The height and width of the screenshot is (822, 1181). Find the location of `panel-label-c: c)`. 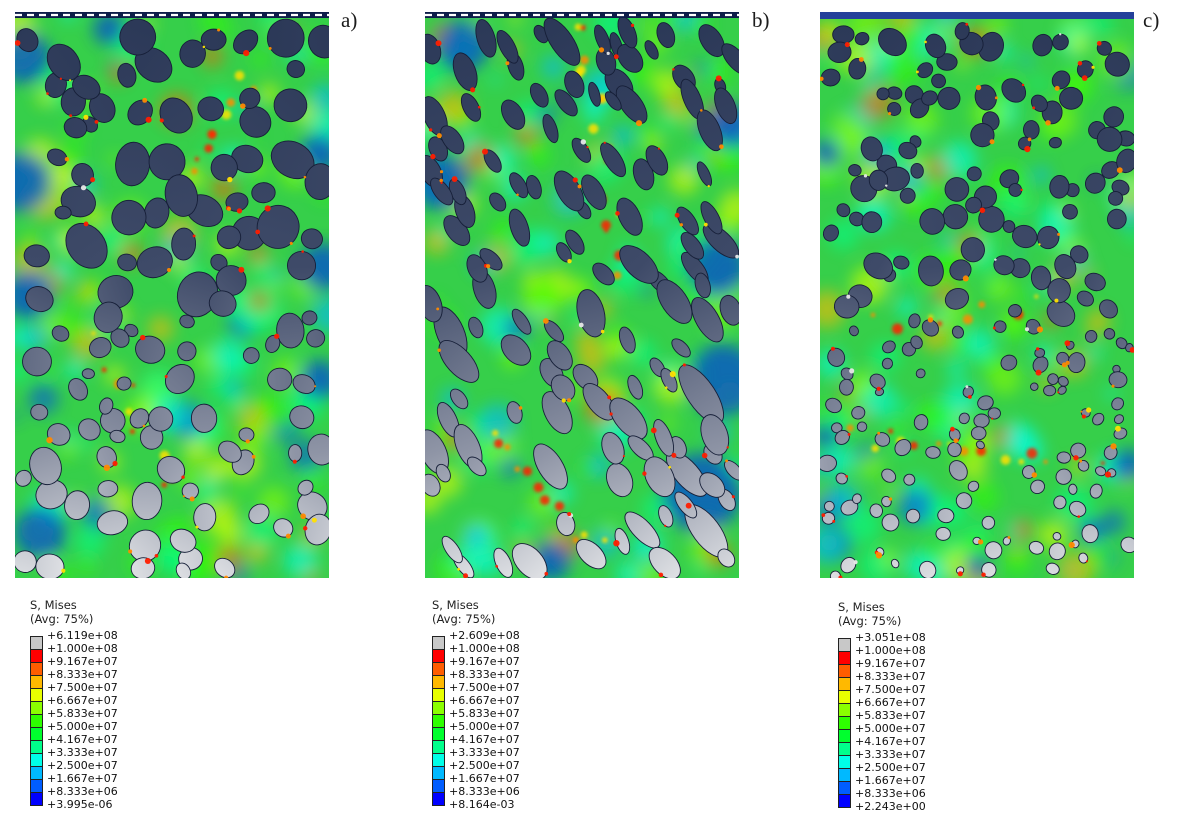

panel-label-c: c) is located at coordinates (1151, 20).